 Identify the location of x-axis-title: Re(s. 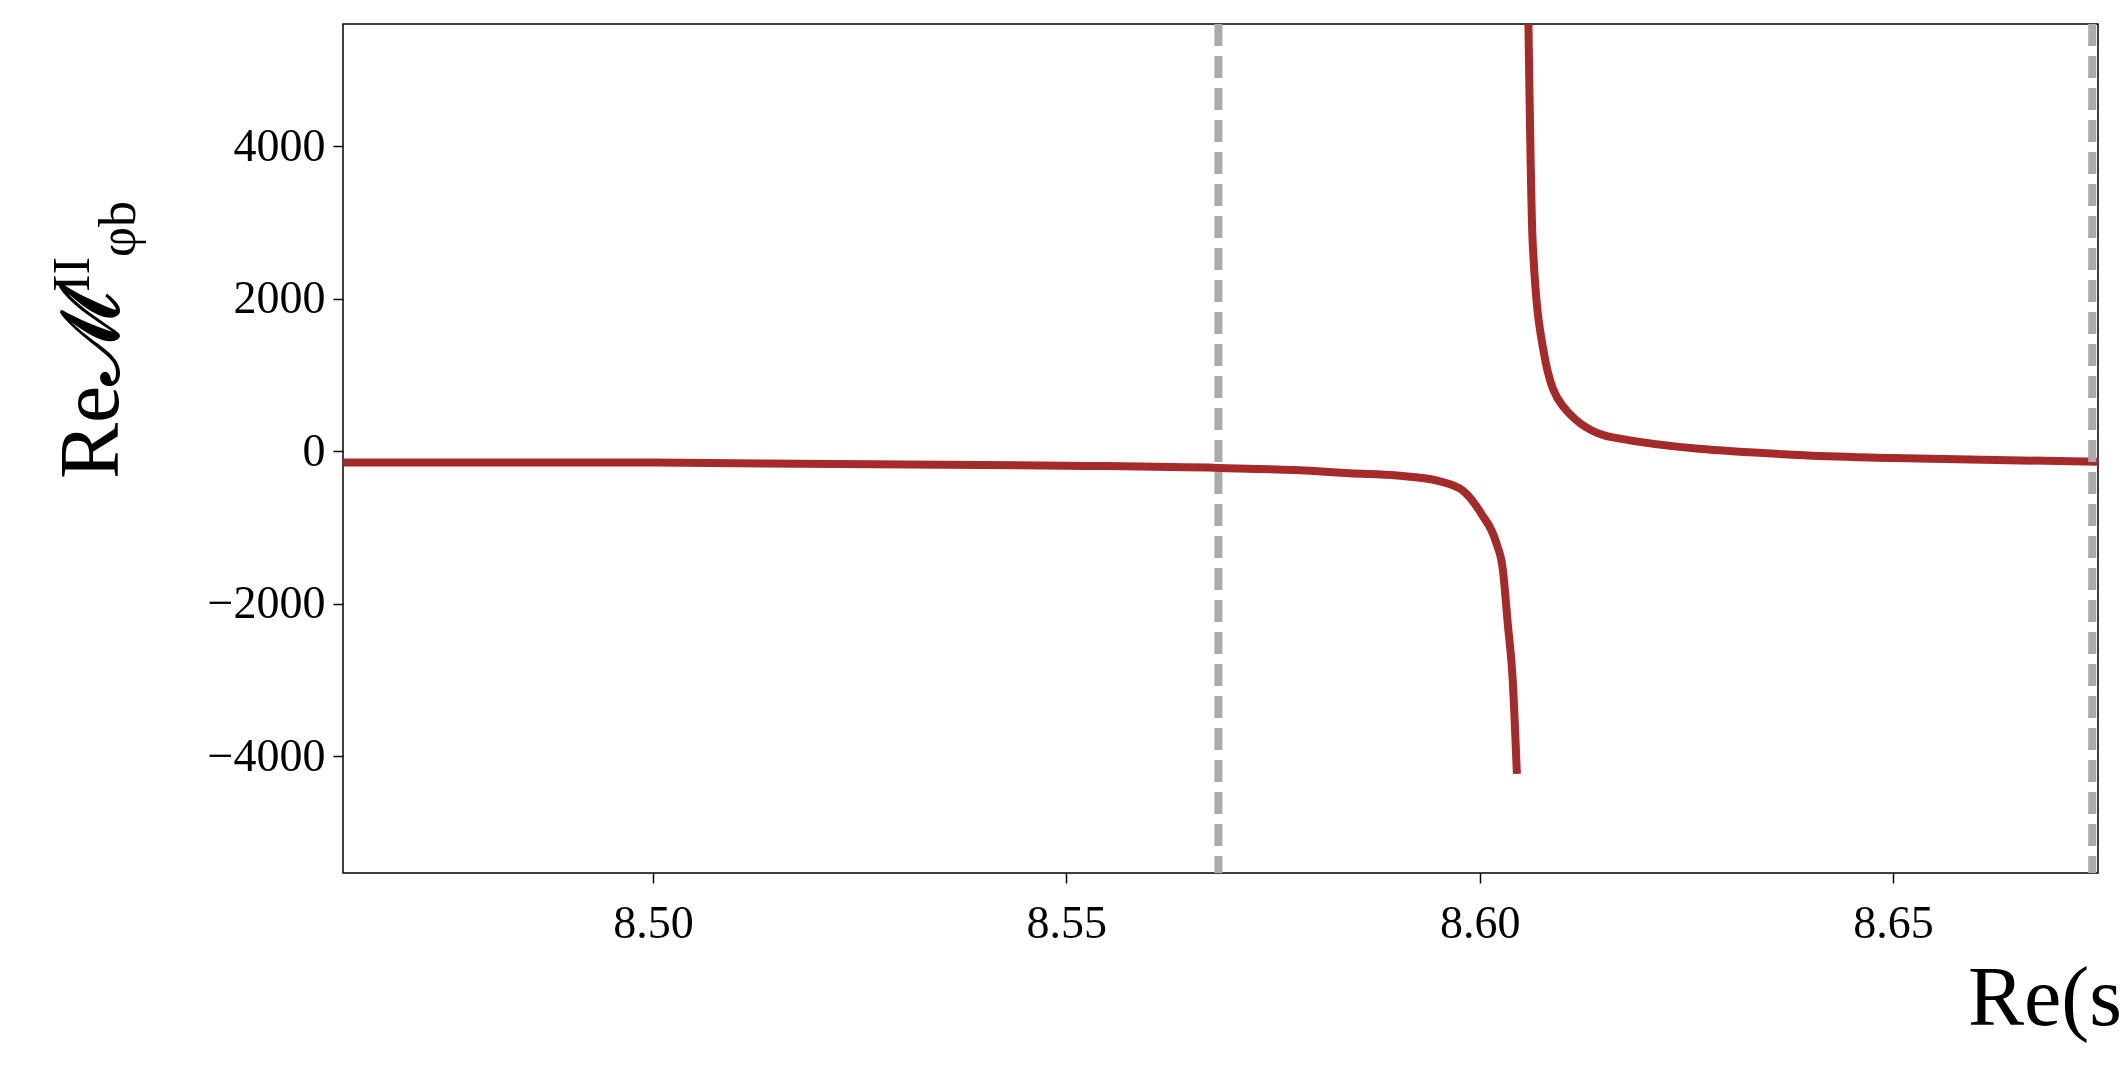
(2045, 996).